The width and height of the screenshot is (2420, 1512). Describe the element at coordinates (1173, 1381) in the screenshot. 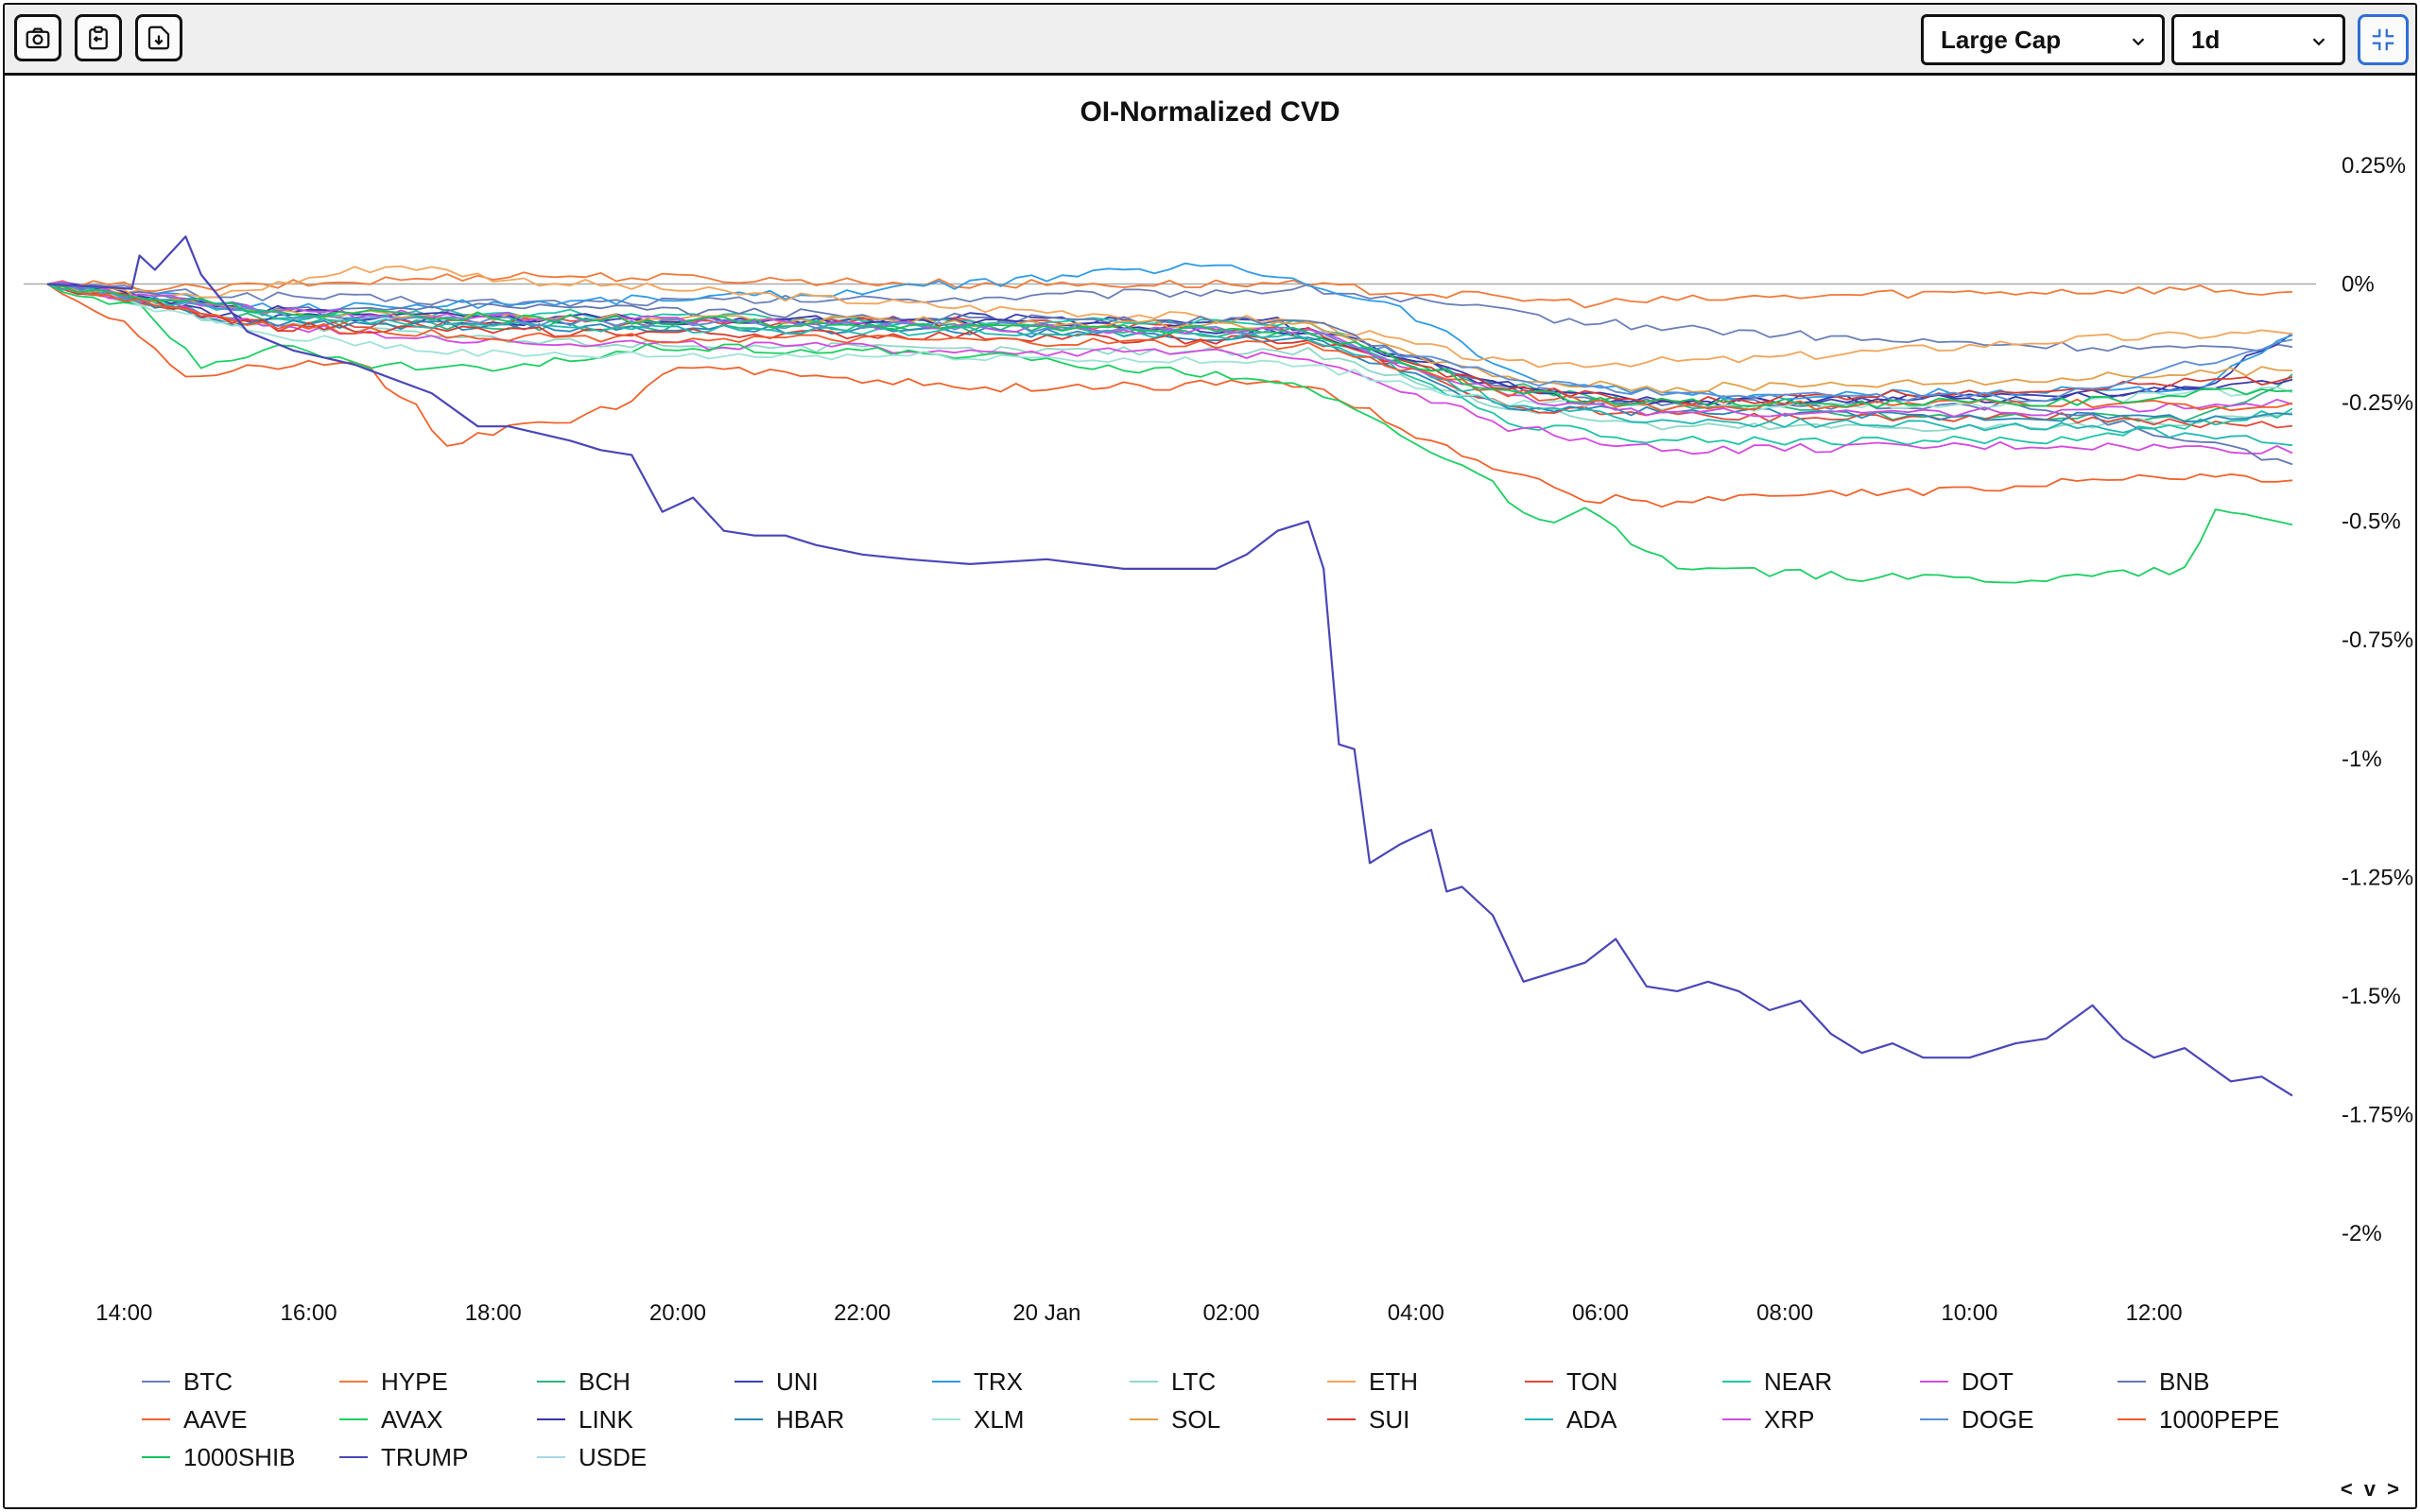

I see `legend-item-ltc: LTC` at that location.